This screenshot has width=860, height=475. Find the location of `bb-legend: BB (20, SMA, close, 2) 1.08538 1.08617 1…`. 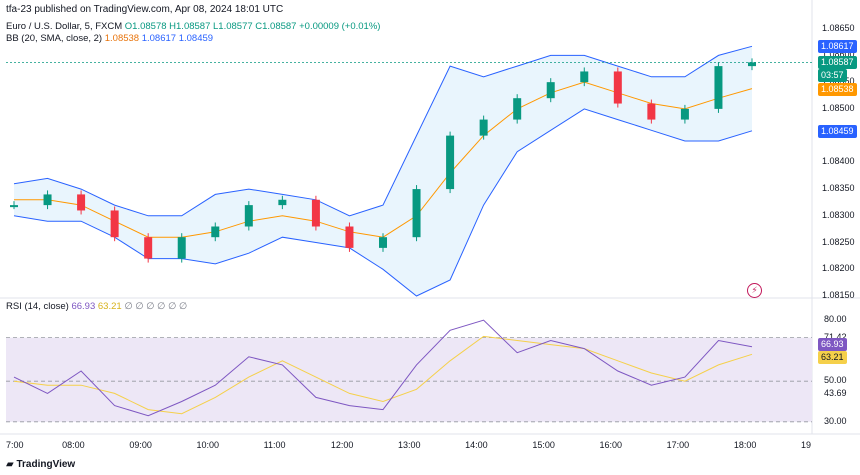

bb-legend: BB (20, SMA, close, 2) 1.08538 1.08617 1… is located at coordinates (109, 39).